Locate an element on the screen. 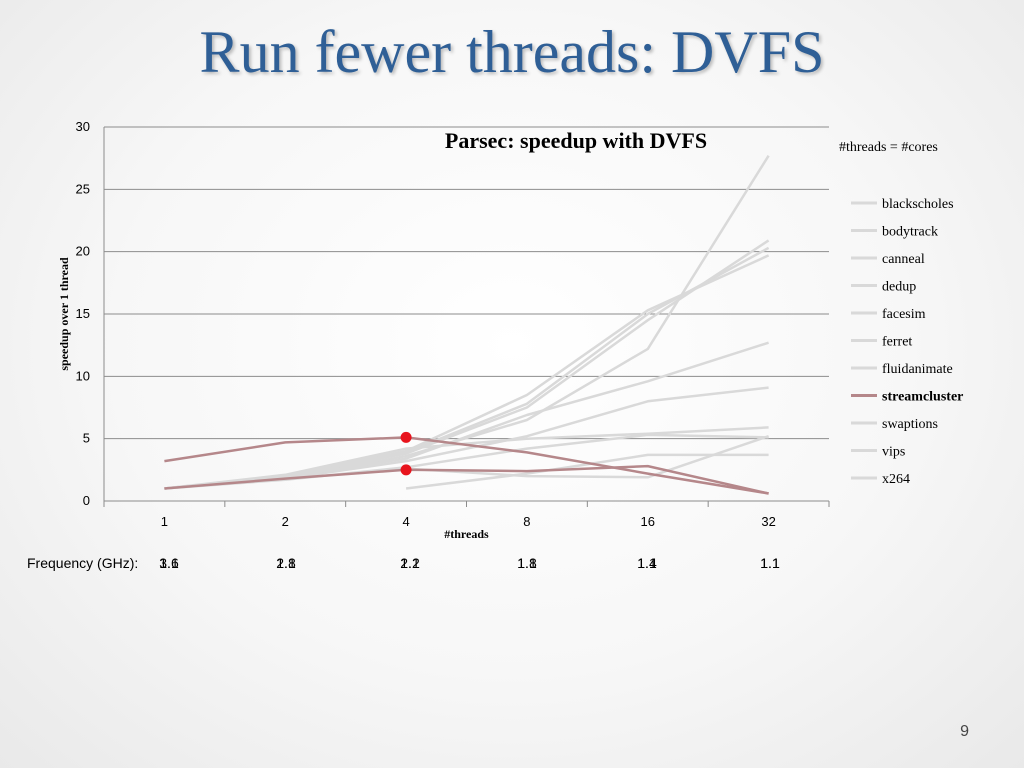  y-tick-label: 10 is located at coordinates (83, 375).